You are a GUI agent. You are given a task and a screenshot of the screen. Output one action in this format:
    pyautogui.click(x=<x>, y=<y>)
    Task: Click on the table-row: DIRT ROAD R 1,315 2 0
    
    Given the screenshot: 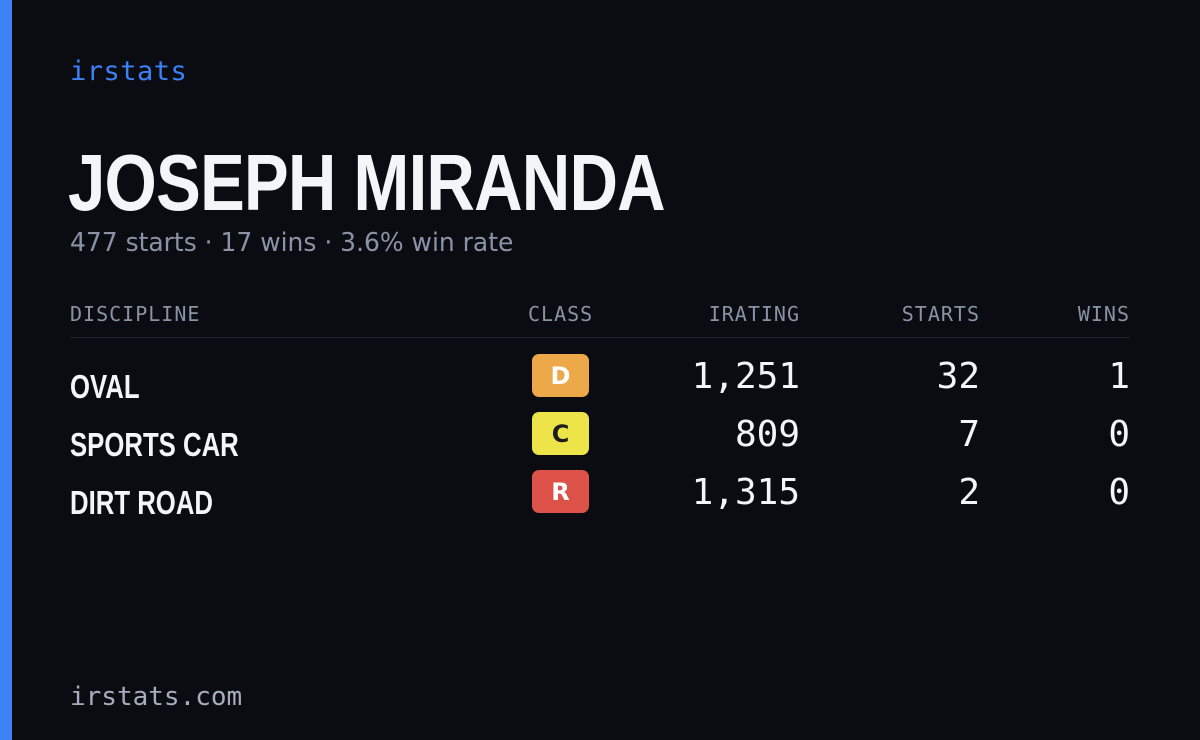 What is the action you would take?
    pyautogui.click(x=600, y=499)
    